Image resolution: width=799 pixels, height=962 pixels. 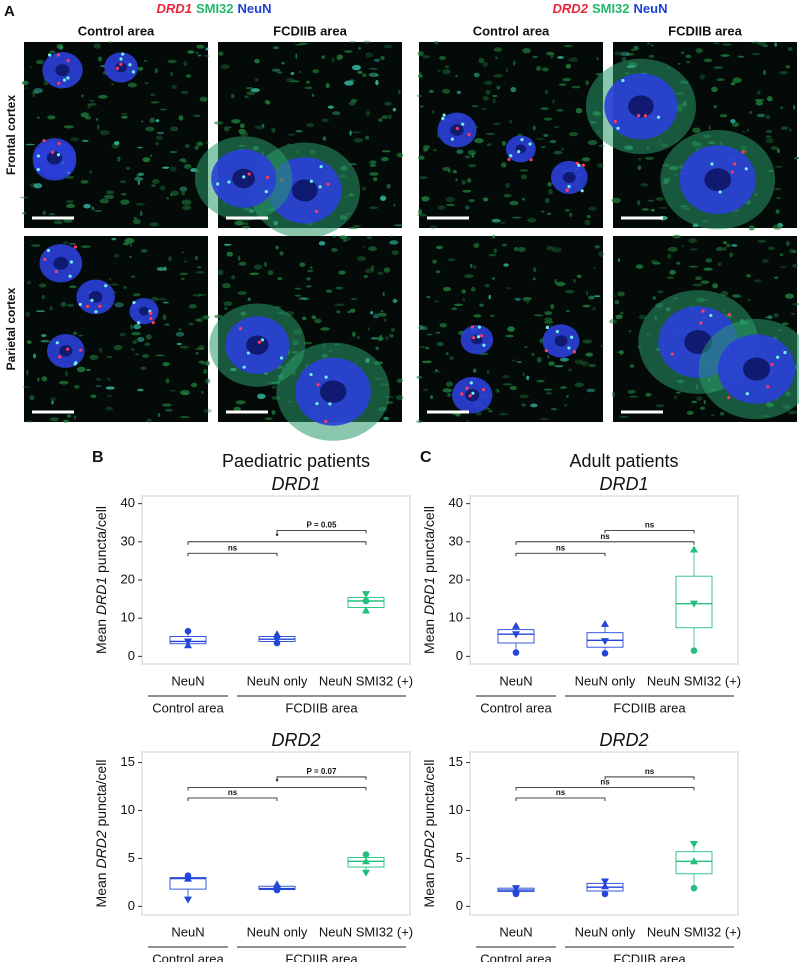 I want to click on comparison-label: ns, so click(x=650, y=524).